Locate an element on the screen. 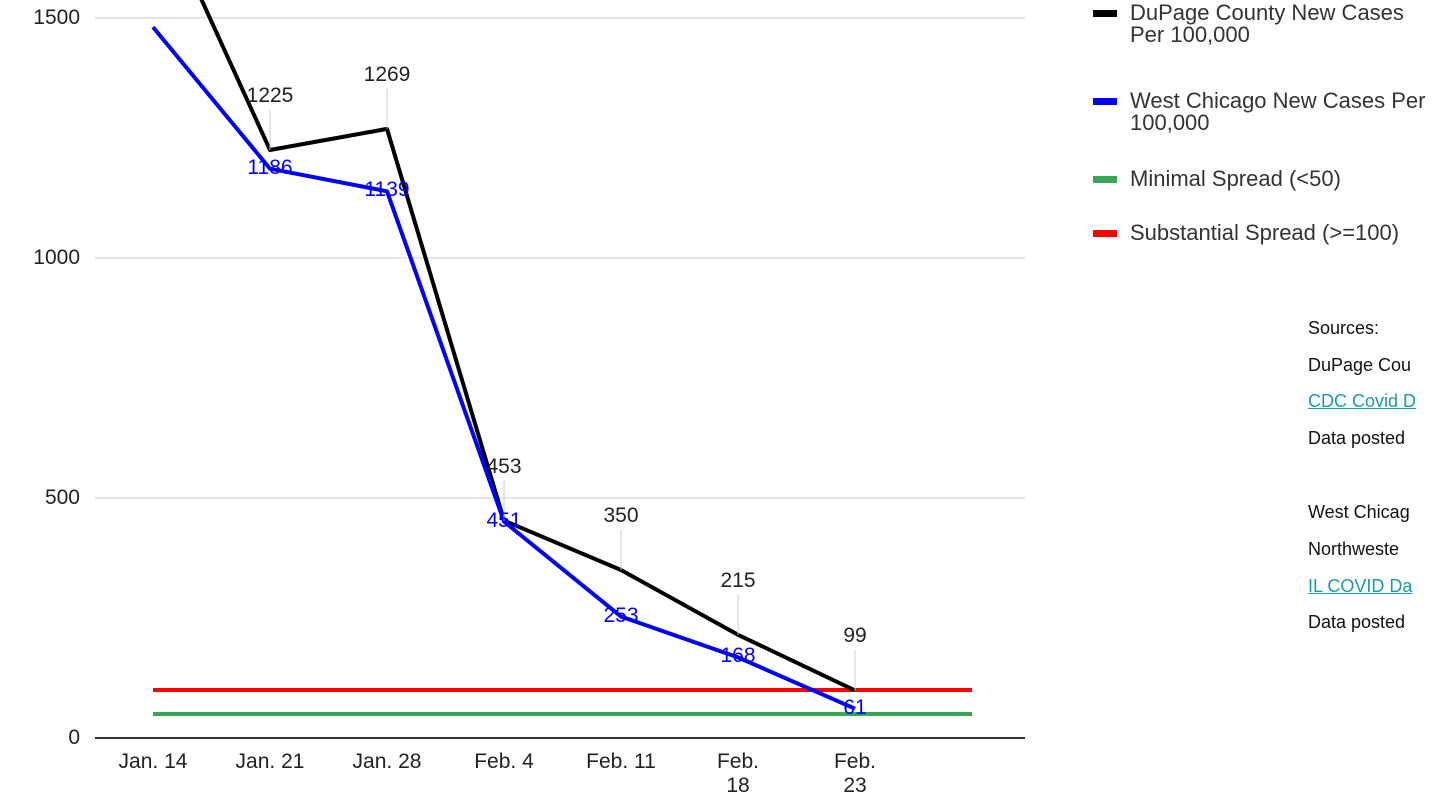 This screenshot has width=1445, height=803. x-tick-label: Feb. 11 is located at coordinates (621, 761).